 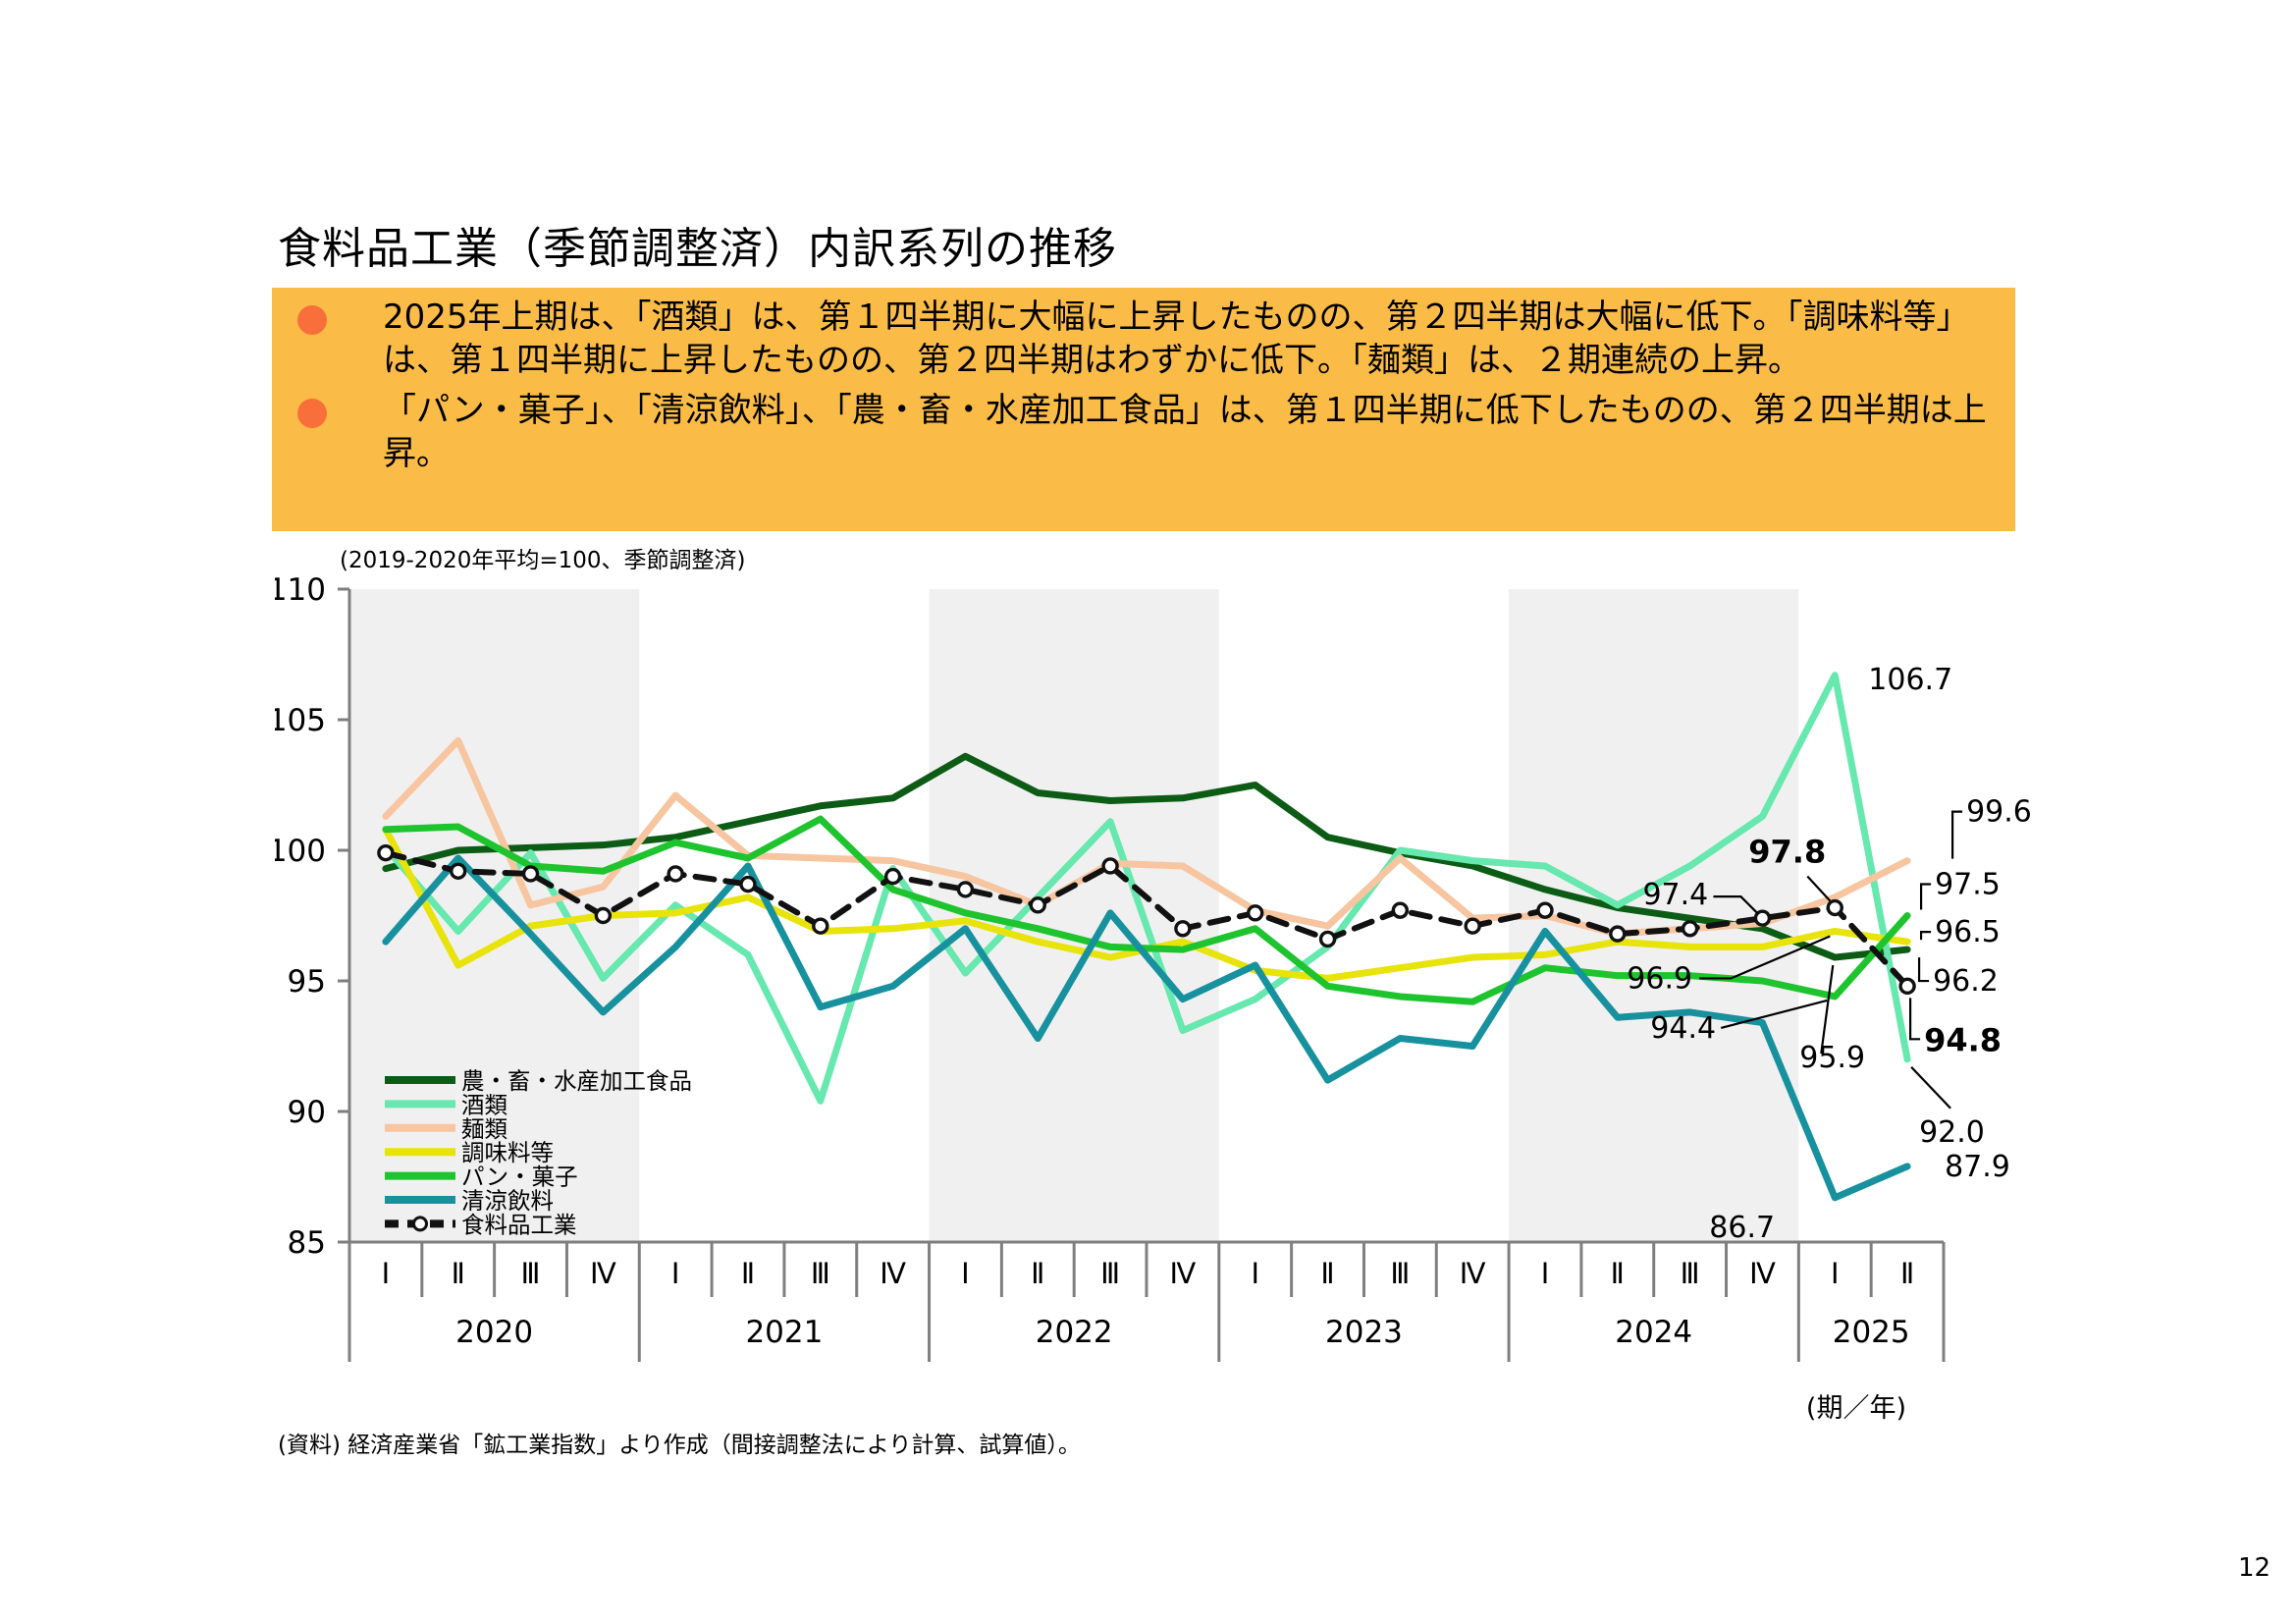 What do you see at coordinates (1977, 1167) in the screenshot?
I see `data-label-87.9: 87.9` at bounding box center [1977, 1167].